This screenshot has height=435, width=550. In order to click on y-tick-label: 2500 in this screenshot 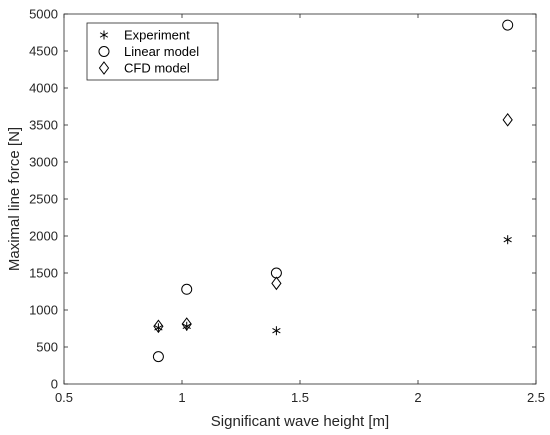, I will do `click(43, 199)`.